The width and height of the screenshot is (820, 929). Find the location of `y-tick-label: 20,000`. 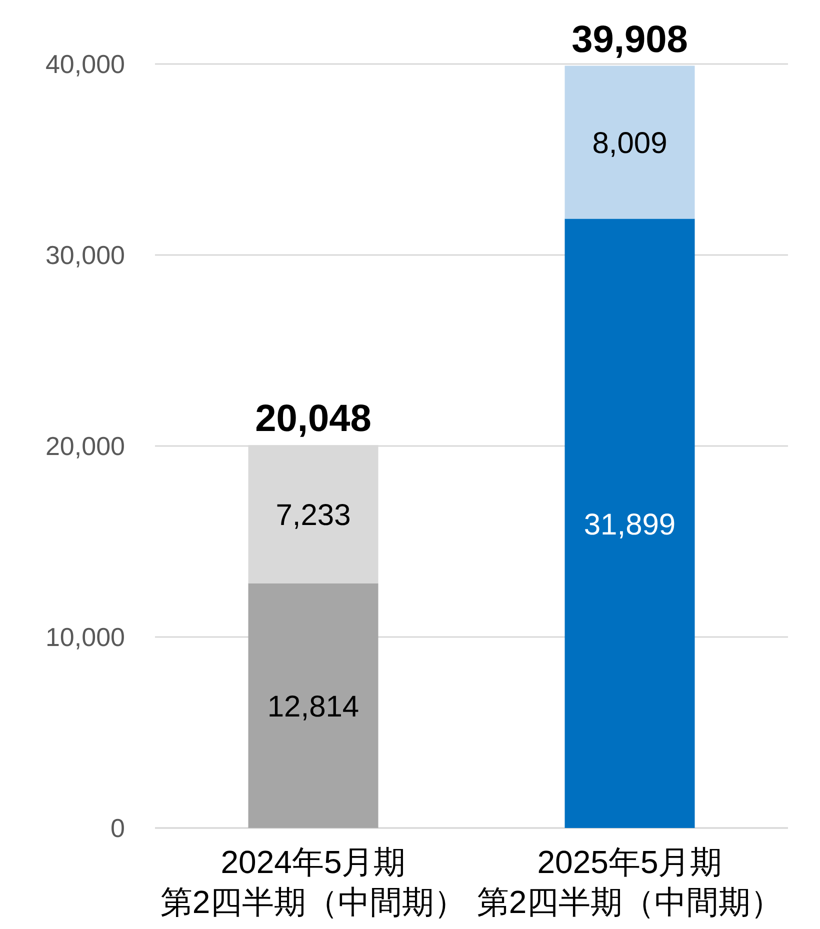

y-tick-label: 20,000 is located at coordinates (85, 446).